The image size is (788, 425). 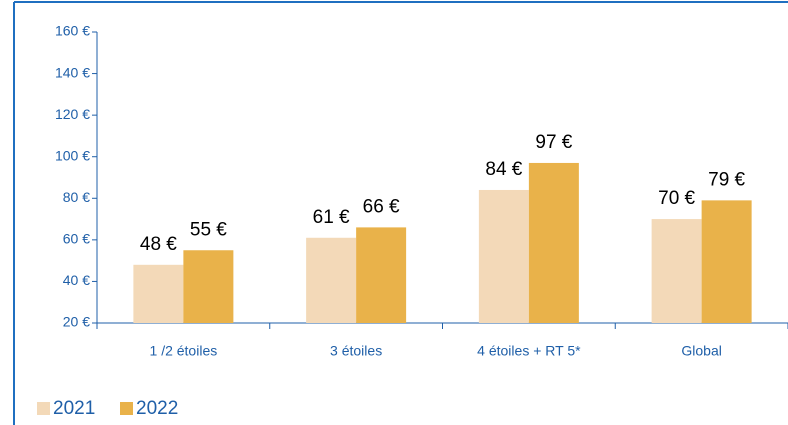 I want to click on x-tick-label: Global, so click(x=701, y=351).